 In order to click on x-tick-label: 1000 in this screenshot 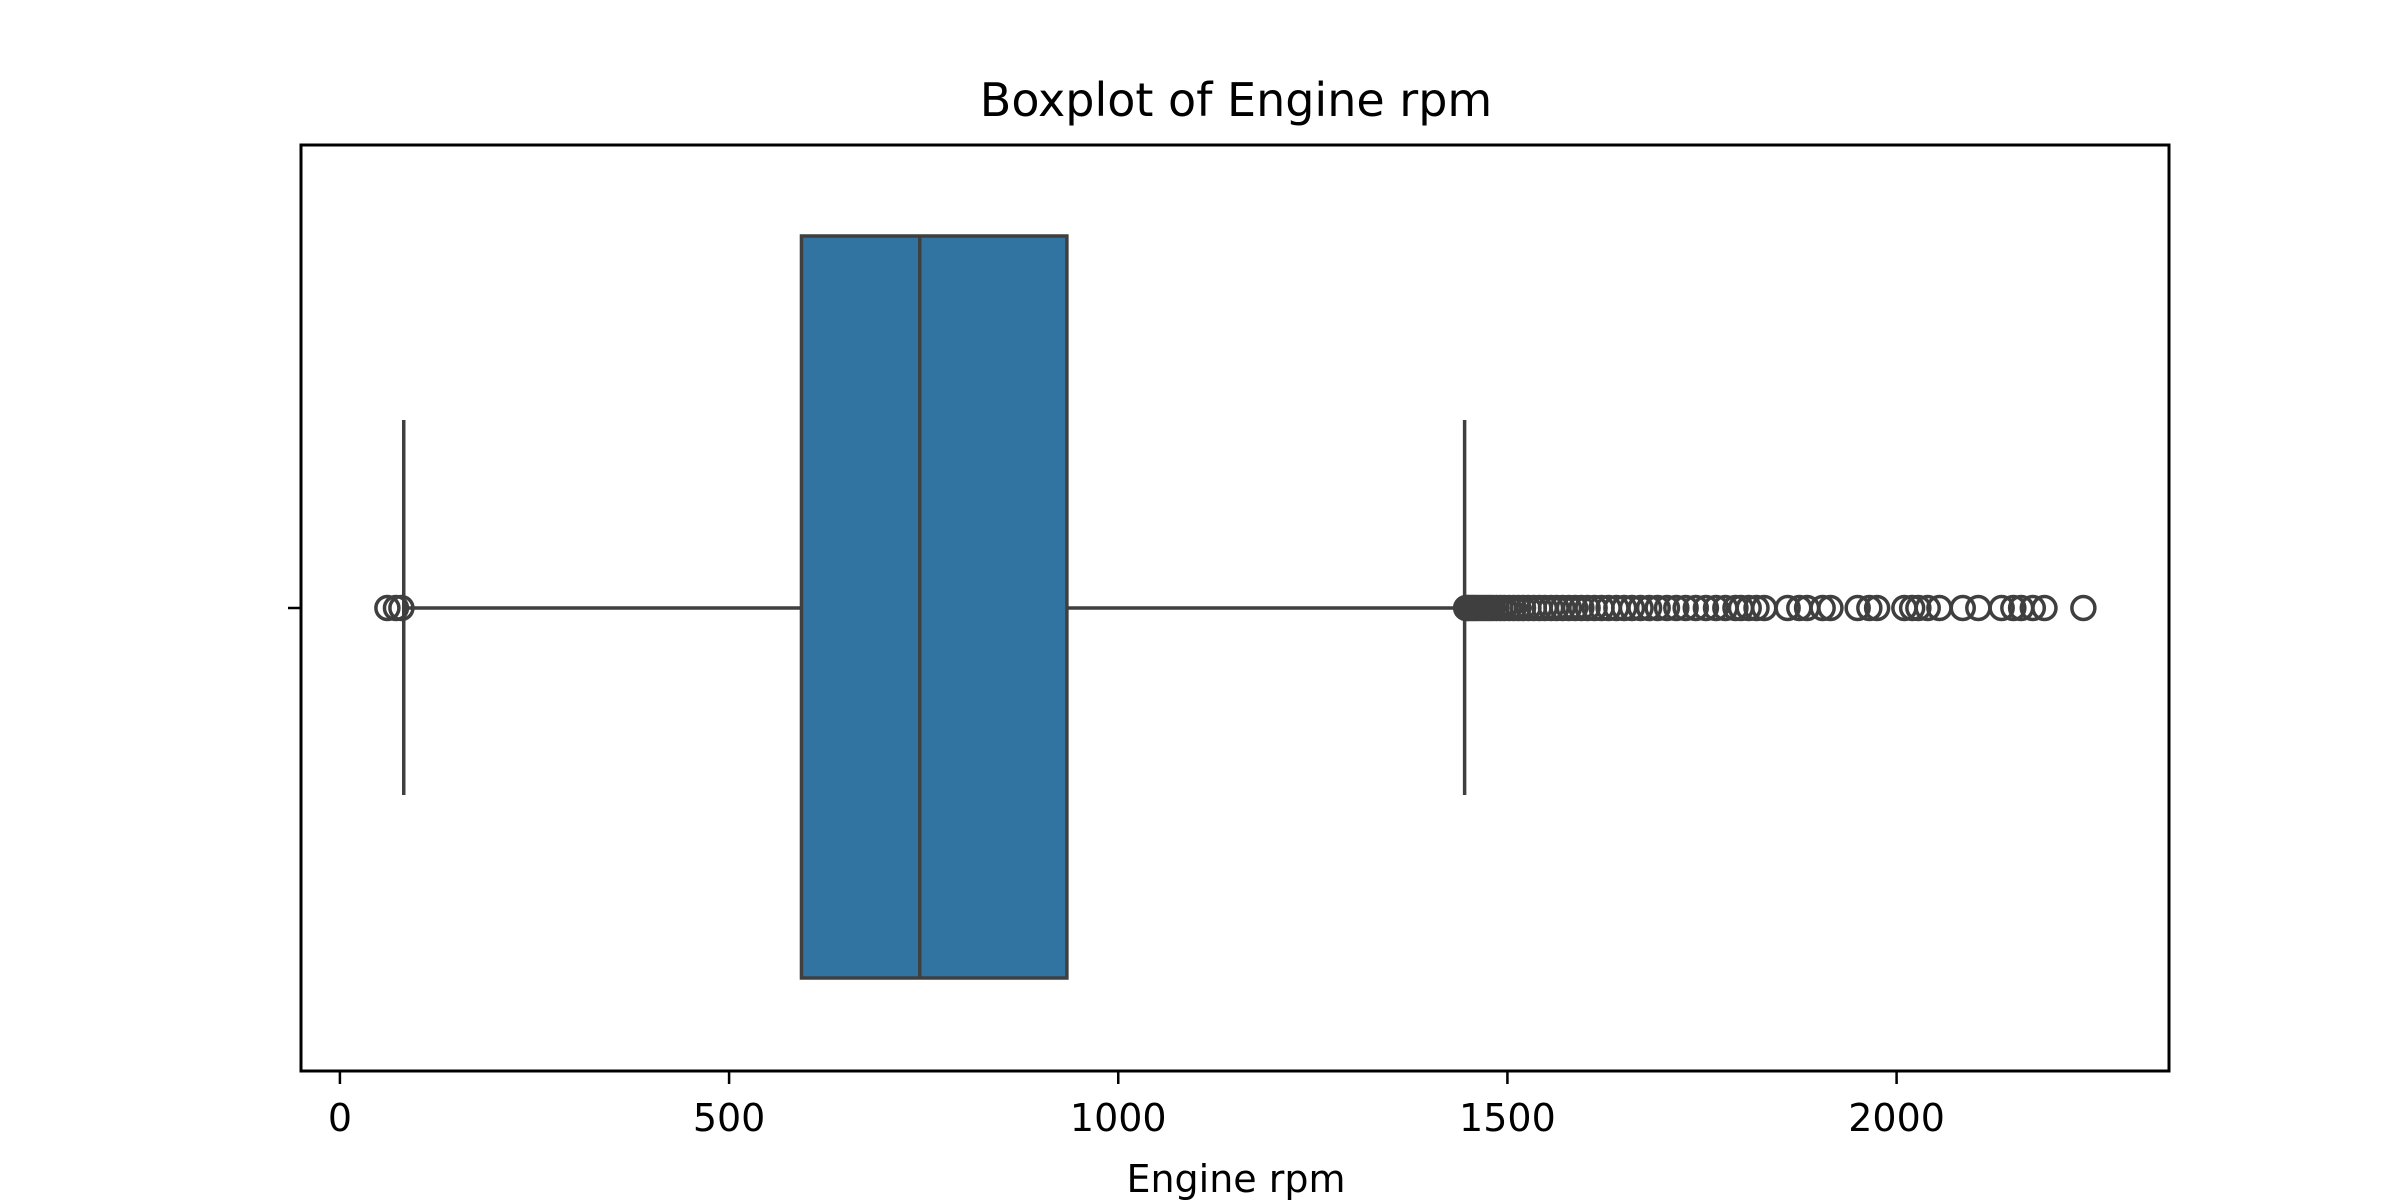, I will do `click(1118, 1118)`.